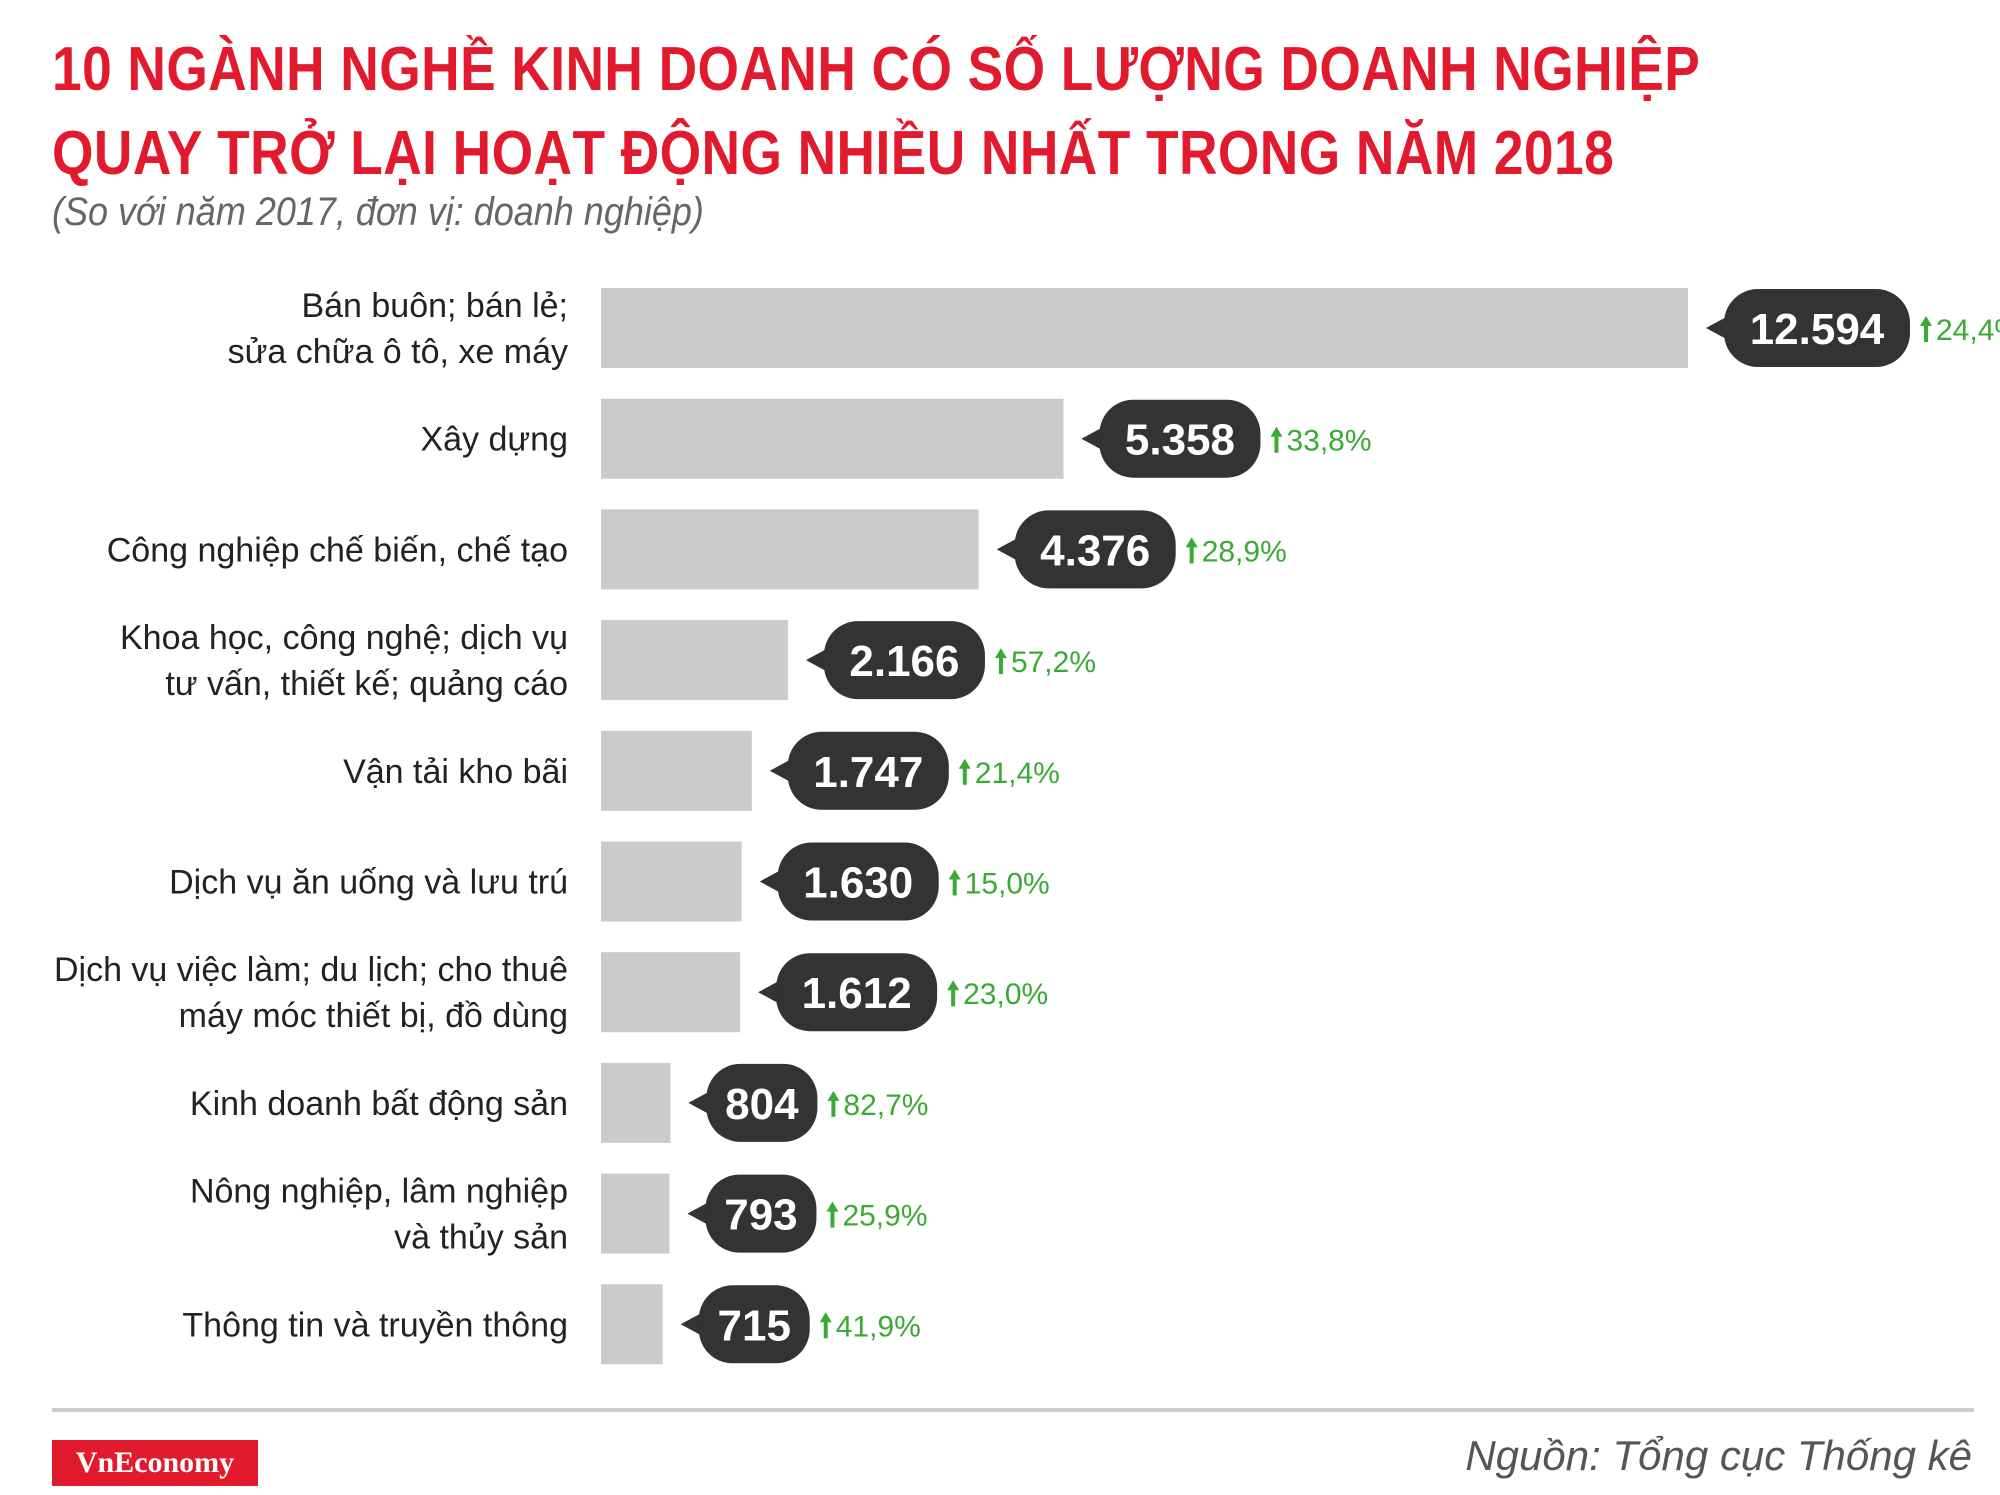 This screenshot has height=1495, width=2000. Describe the element at coordinates (884, 1216) in the screenshot. I see `change-label: 25,9%` at that location.